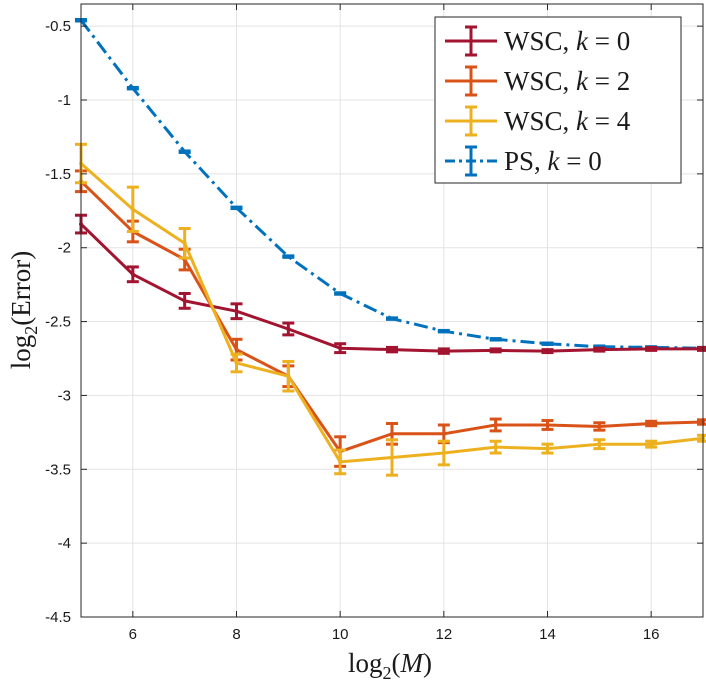  Describe the element at coordinates (387, 673) in the screenshot. I see `x-axis-label-sub: 2` at that location.